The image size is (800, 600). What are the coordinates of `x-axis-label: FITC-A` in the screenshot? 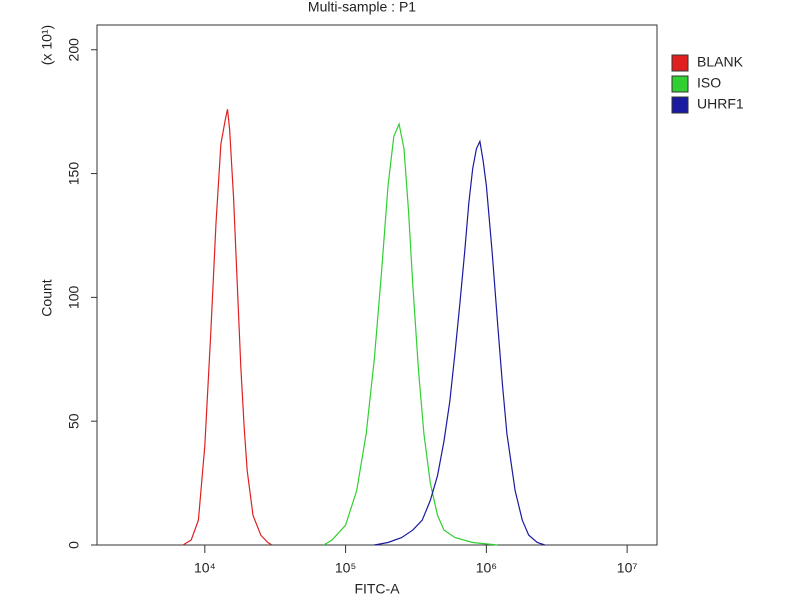 It's located at (377, 589).